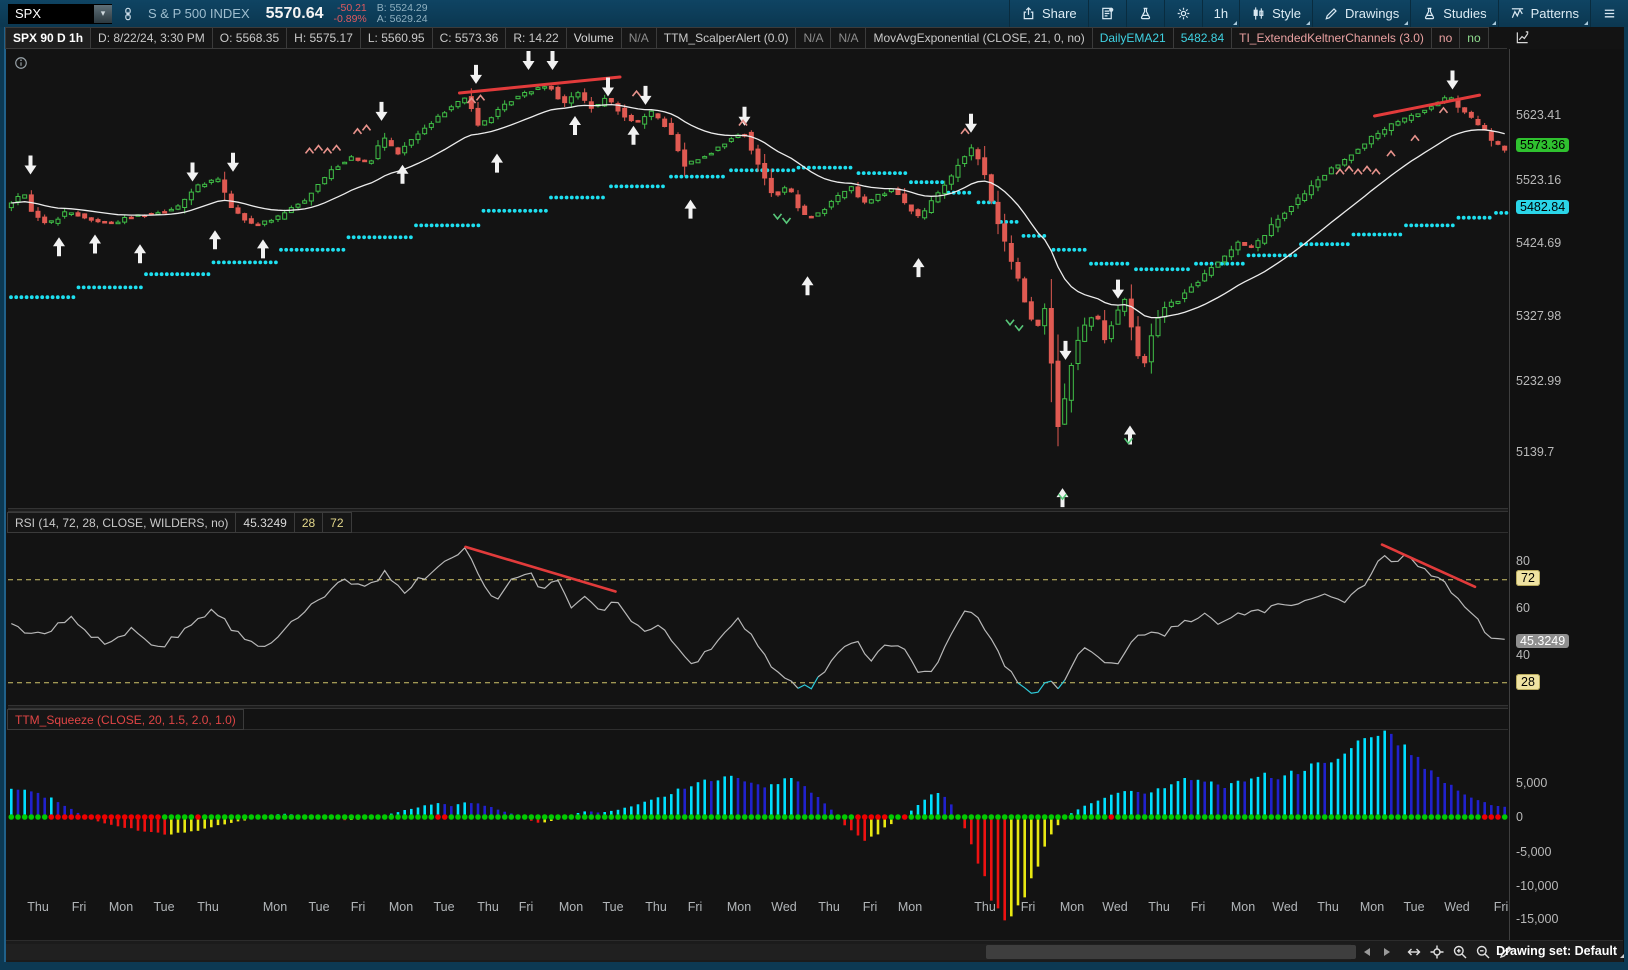 This screenshot has width=1628, height=970. What do you see at coordinates (337, 522) in the screenshot?
I see `rsi-header-segment: 72` at bounding box center [337, 522].